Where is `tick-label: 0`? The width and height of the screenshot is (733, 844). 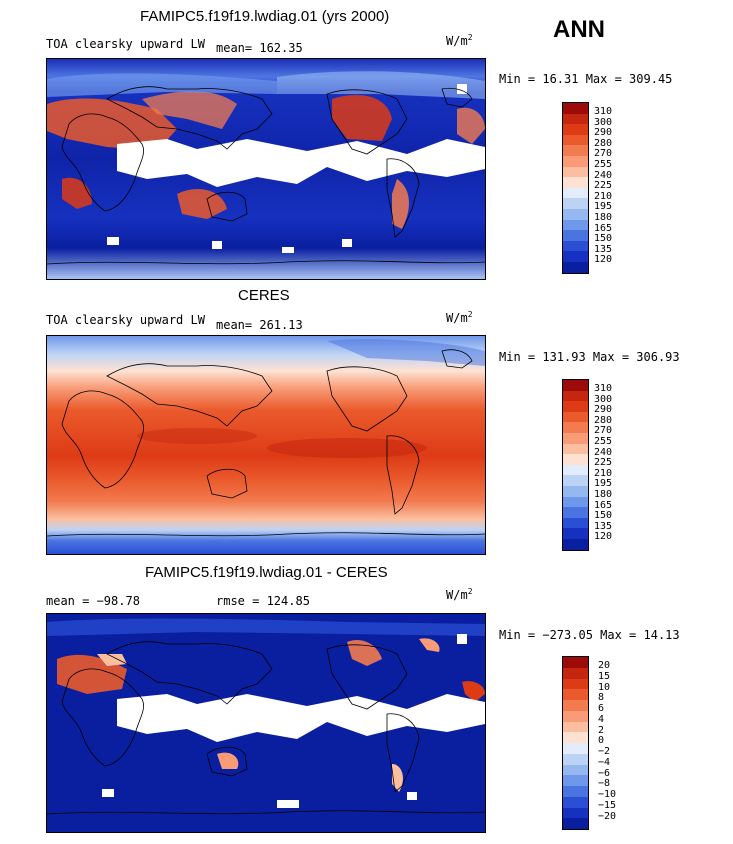 tick-label: 0 is located at coordinates (601, 741).